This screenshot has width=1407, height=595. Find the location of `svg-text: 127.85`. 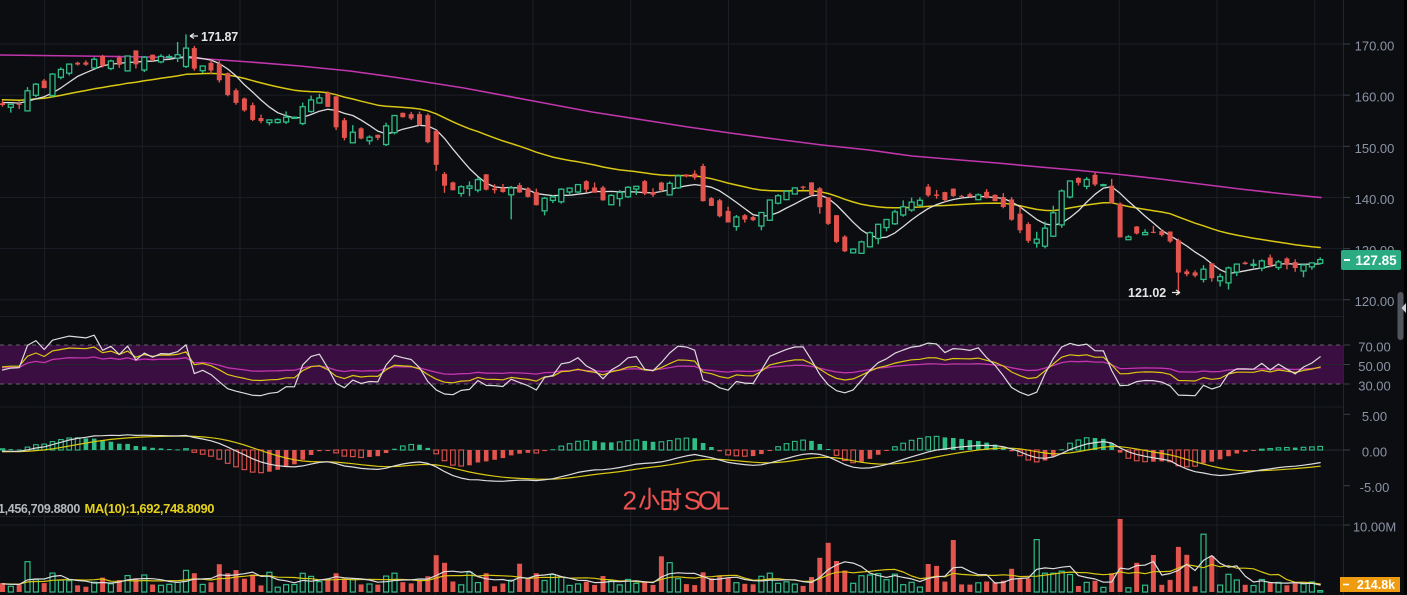

svg-text: 127.85 is located at coordinates (1376, 260).